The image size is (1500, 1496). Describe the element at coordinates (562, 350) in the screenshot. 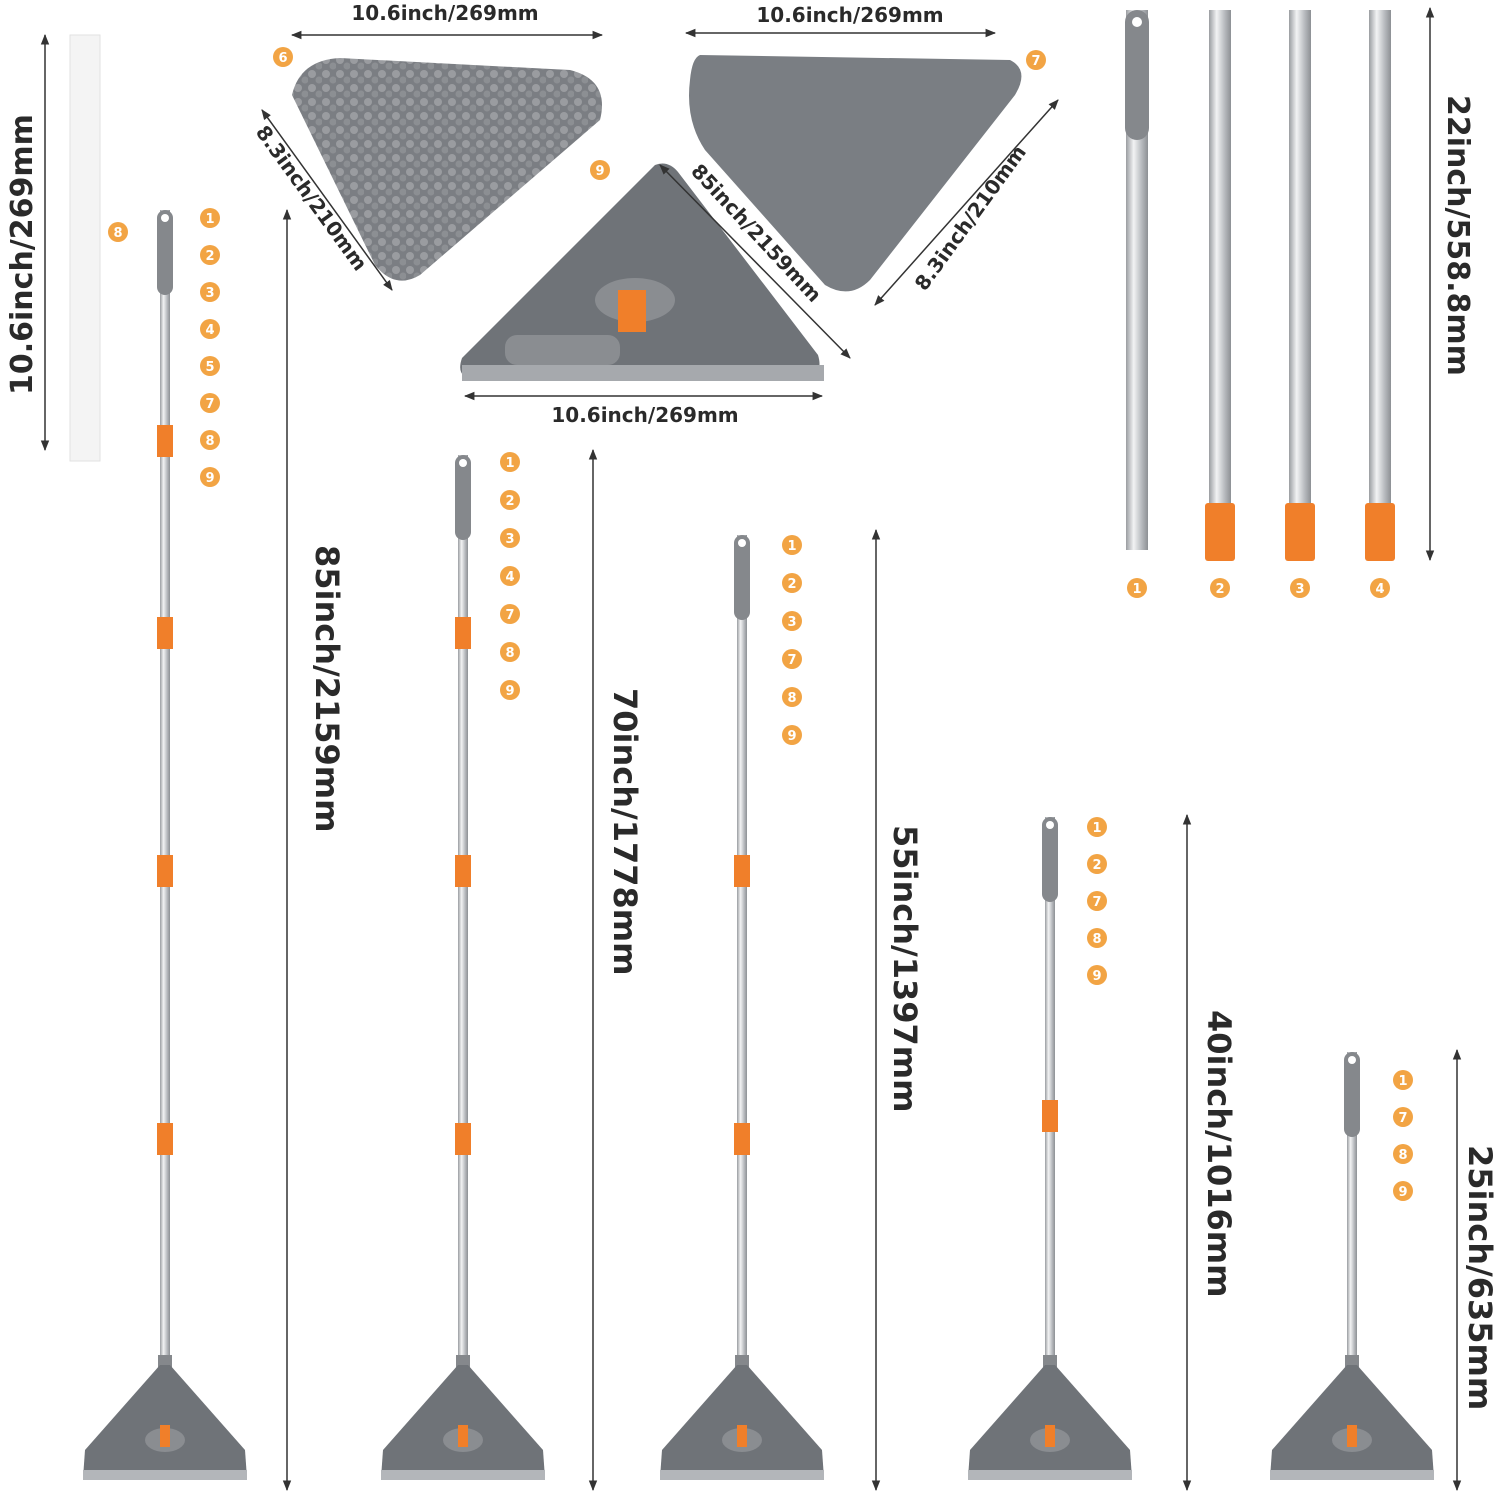

I see `base-lever` at that location.